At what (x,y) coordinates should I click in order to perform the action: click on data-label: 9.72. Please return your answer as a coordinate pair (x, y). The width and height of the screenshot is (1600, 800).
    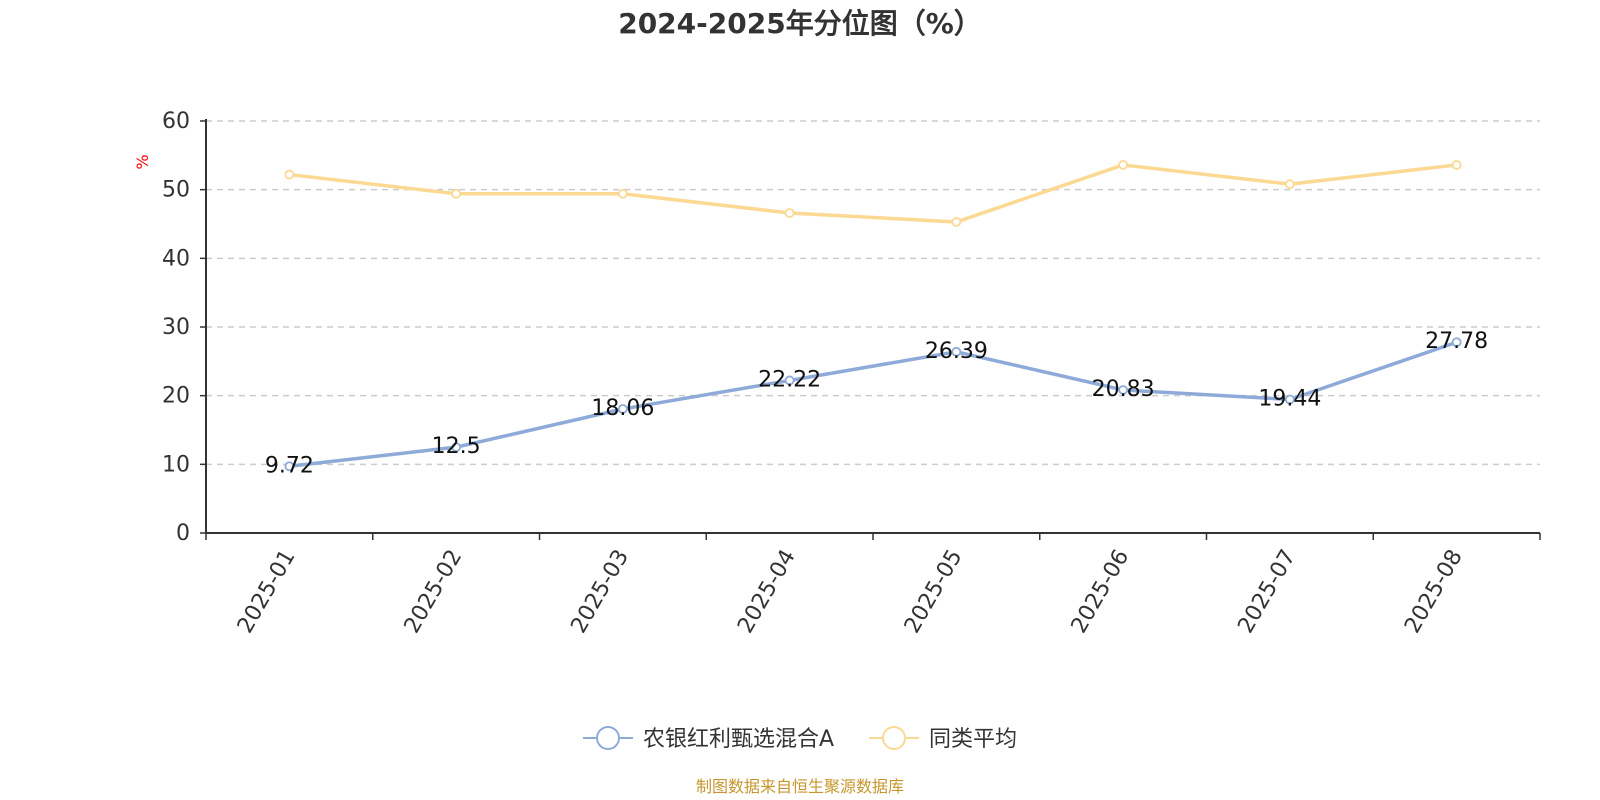
    Looking at the image, I should click on (289, 465).